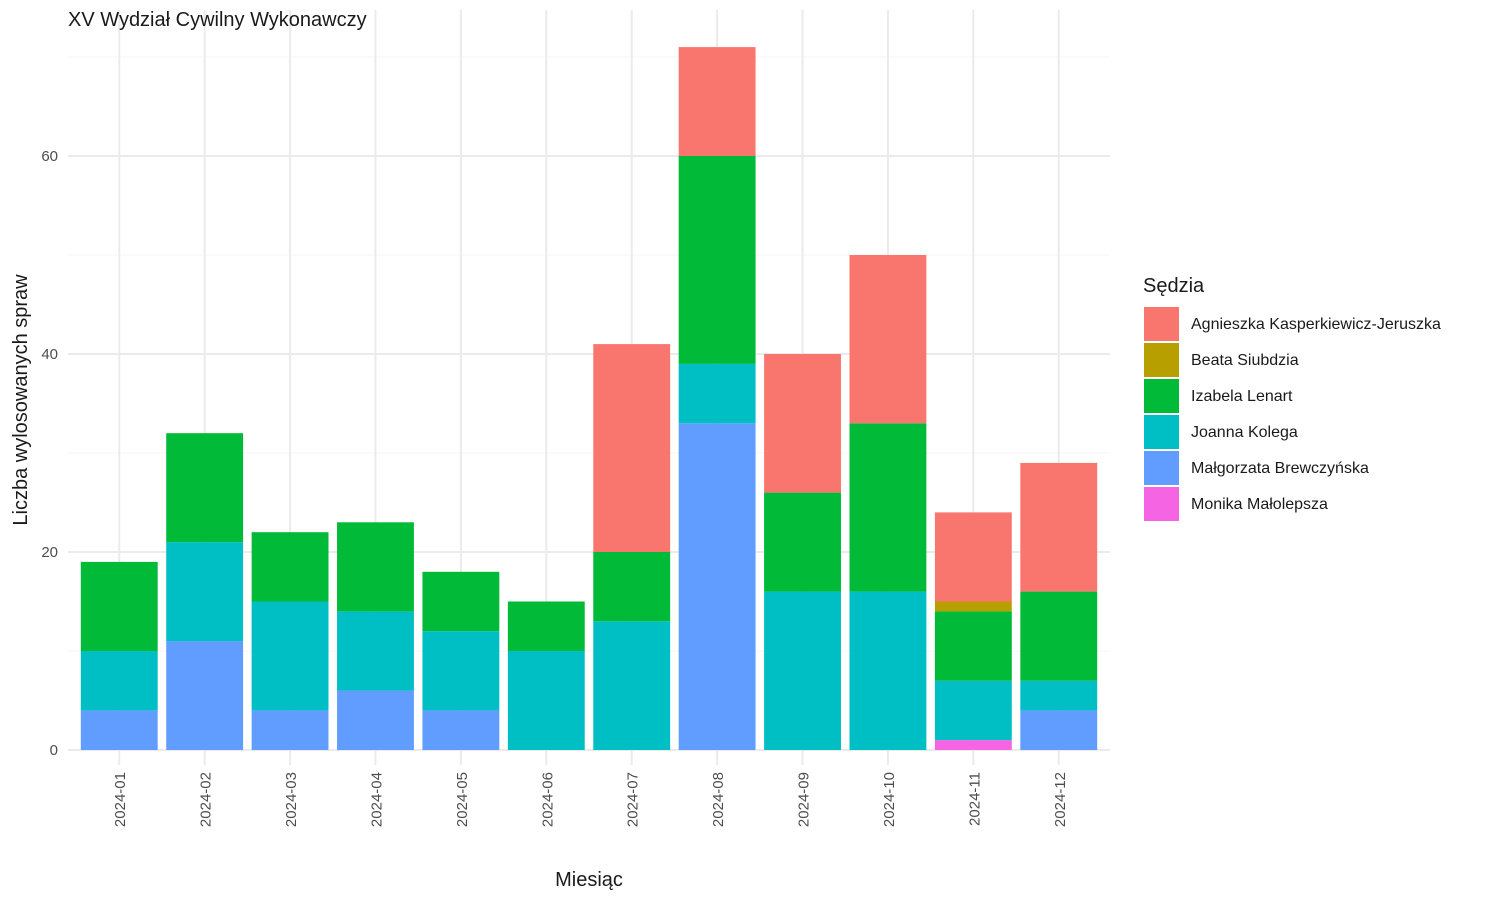 This screenshot has width=1500, height=900. I want to click on x-tick-label: 2024-10, so click(889, 799).